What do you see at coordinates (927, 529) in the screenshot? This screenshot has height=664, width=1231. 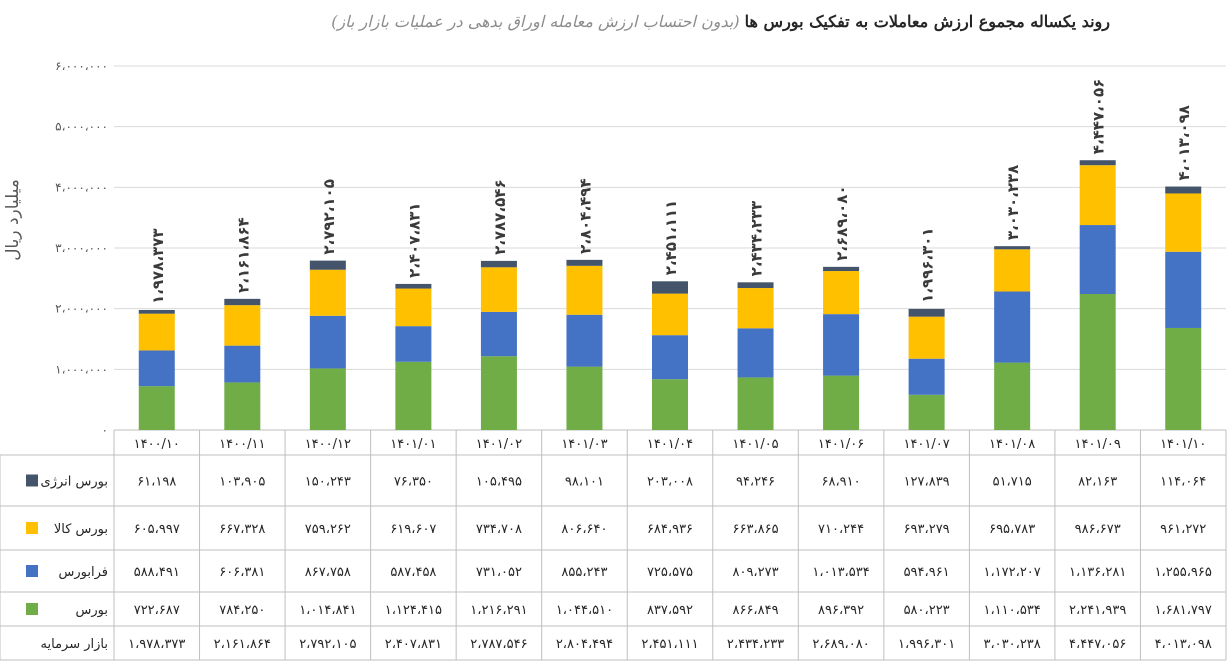 I see `table-cell: ۶۹۳،۲۷۹` at bounding box center [927, 529].